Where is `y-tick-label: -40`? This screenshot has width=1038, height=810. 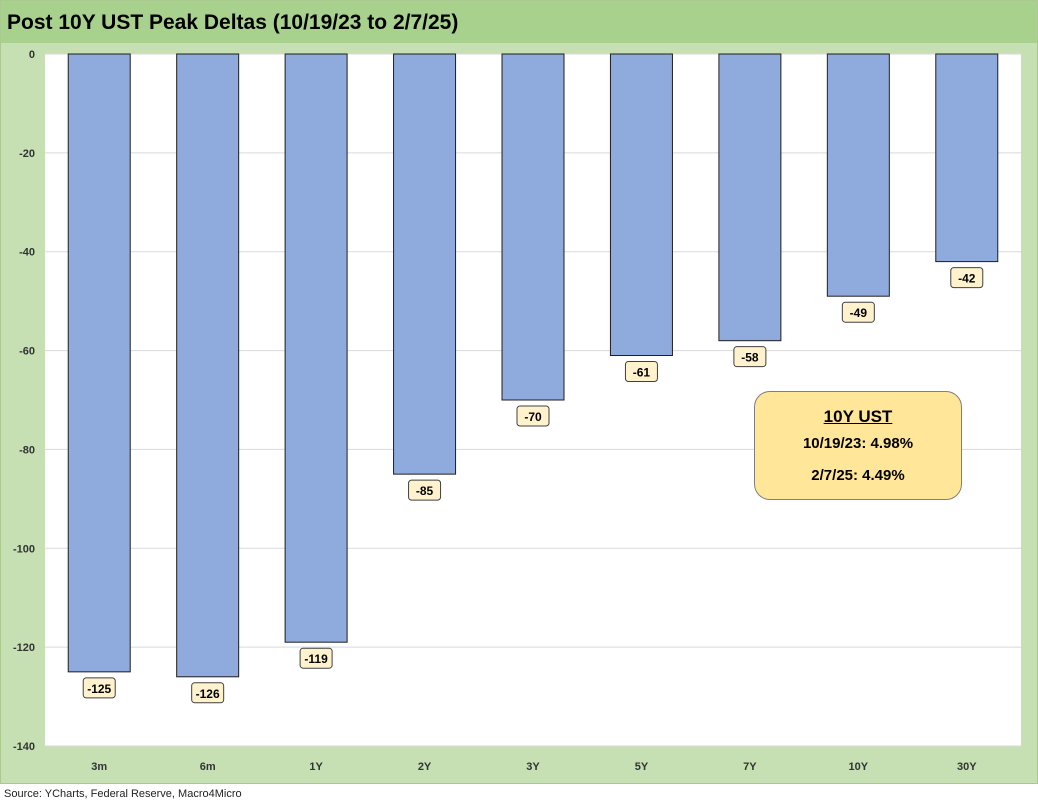 y-tick-label: -40 is located at coordinates (27, 253).